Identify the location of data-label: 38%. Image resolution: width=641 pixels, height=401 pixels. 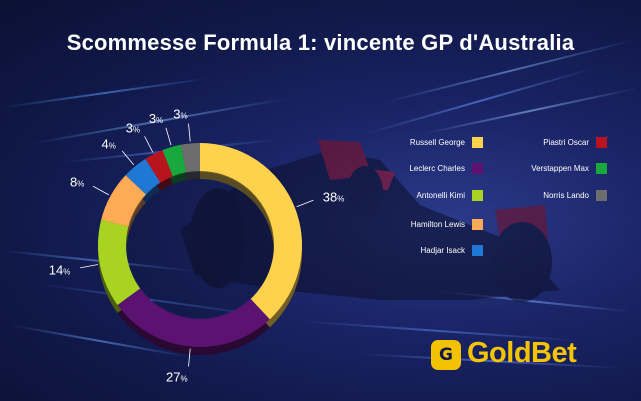
(334, 196).